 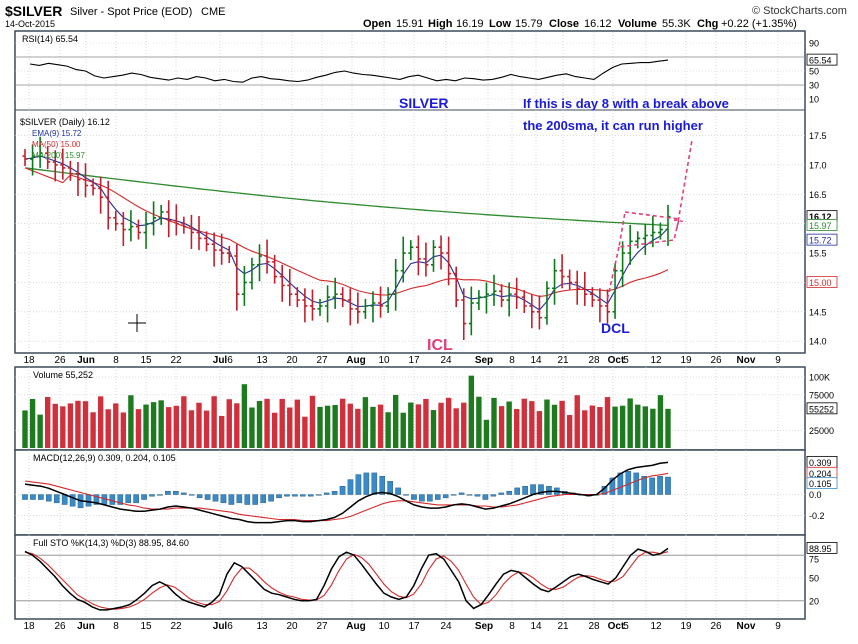 What do you see at coordinates (814, 100) in the screenshot?
I see `rsi-y-tick: 10` at bounding box center [814, 100].